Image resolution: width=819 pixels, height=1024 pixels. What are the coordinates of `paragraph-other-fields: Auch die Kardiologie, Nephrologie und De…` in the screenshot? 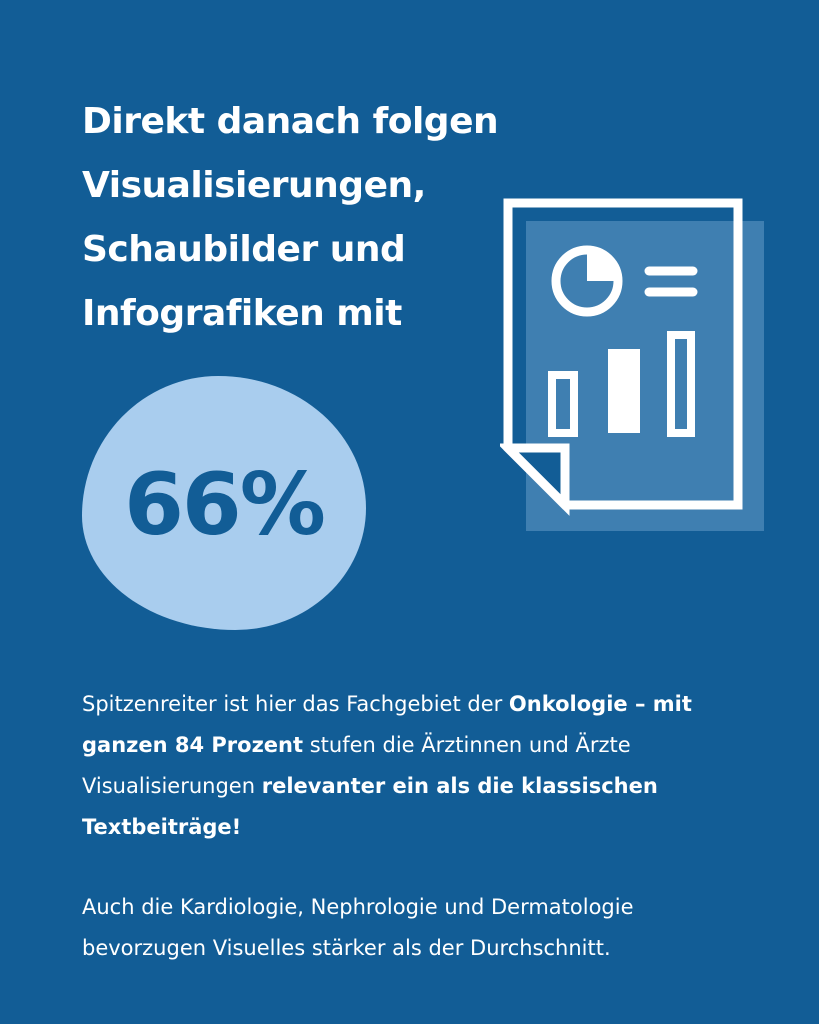 It's located at (358, 927).